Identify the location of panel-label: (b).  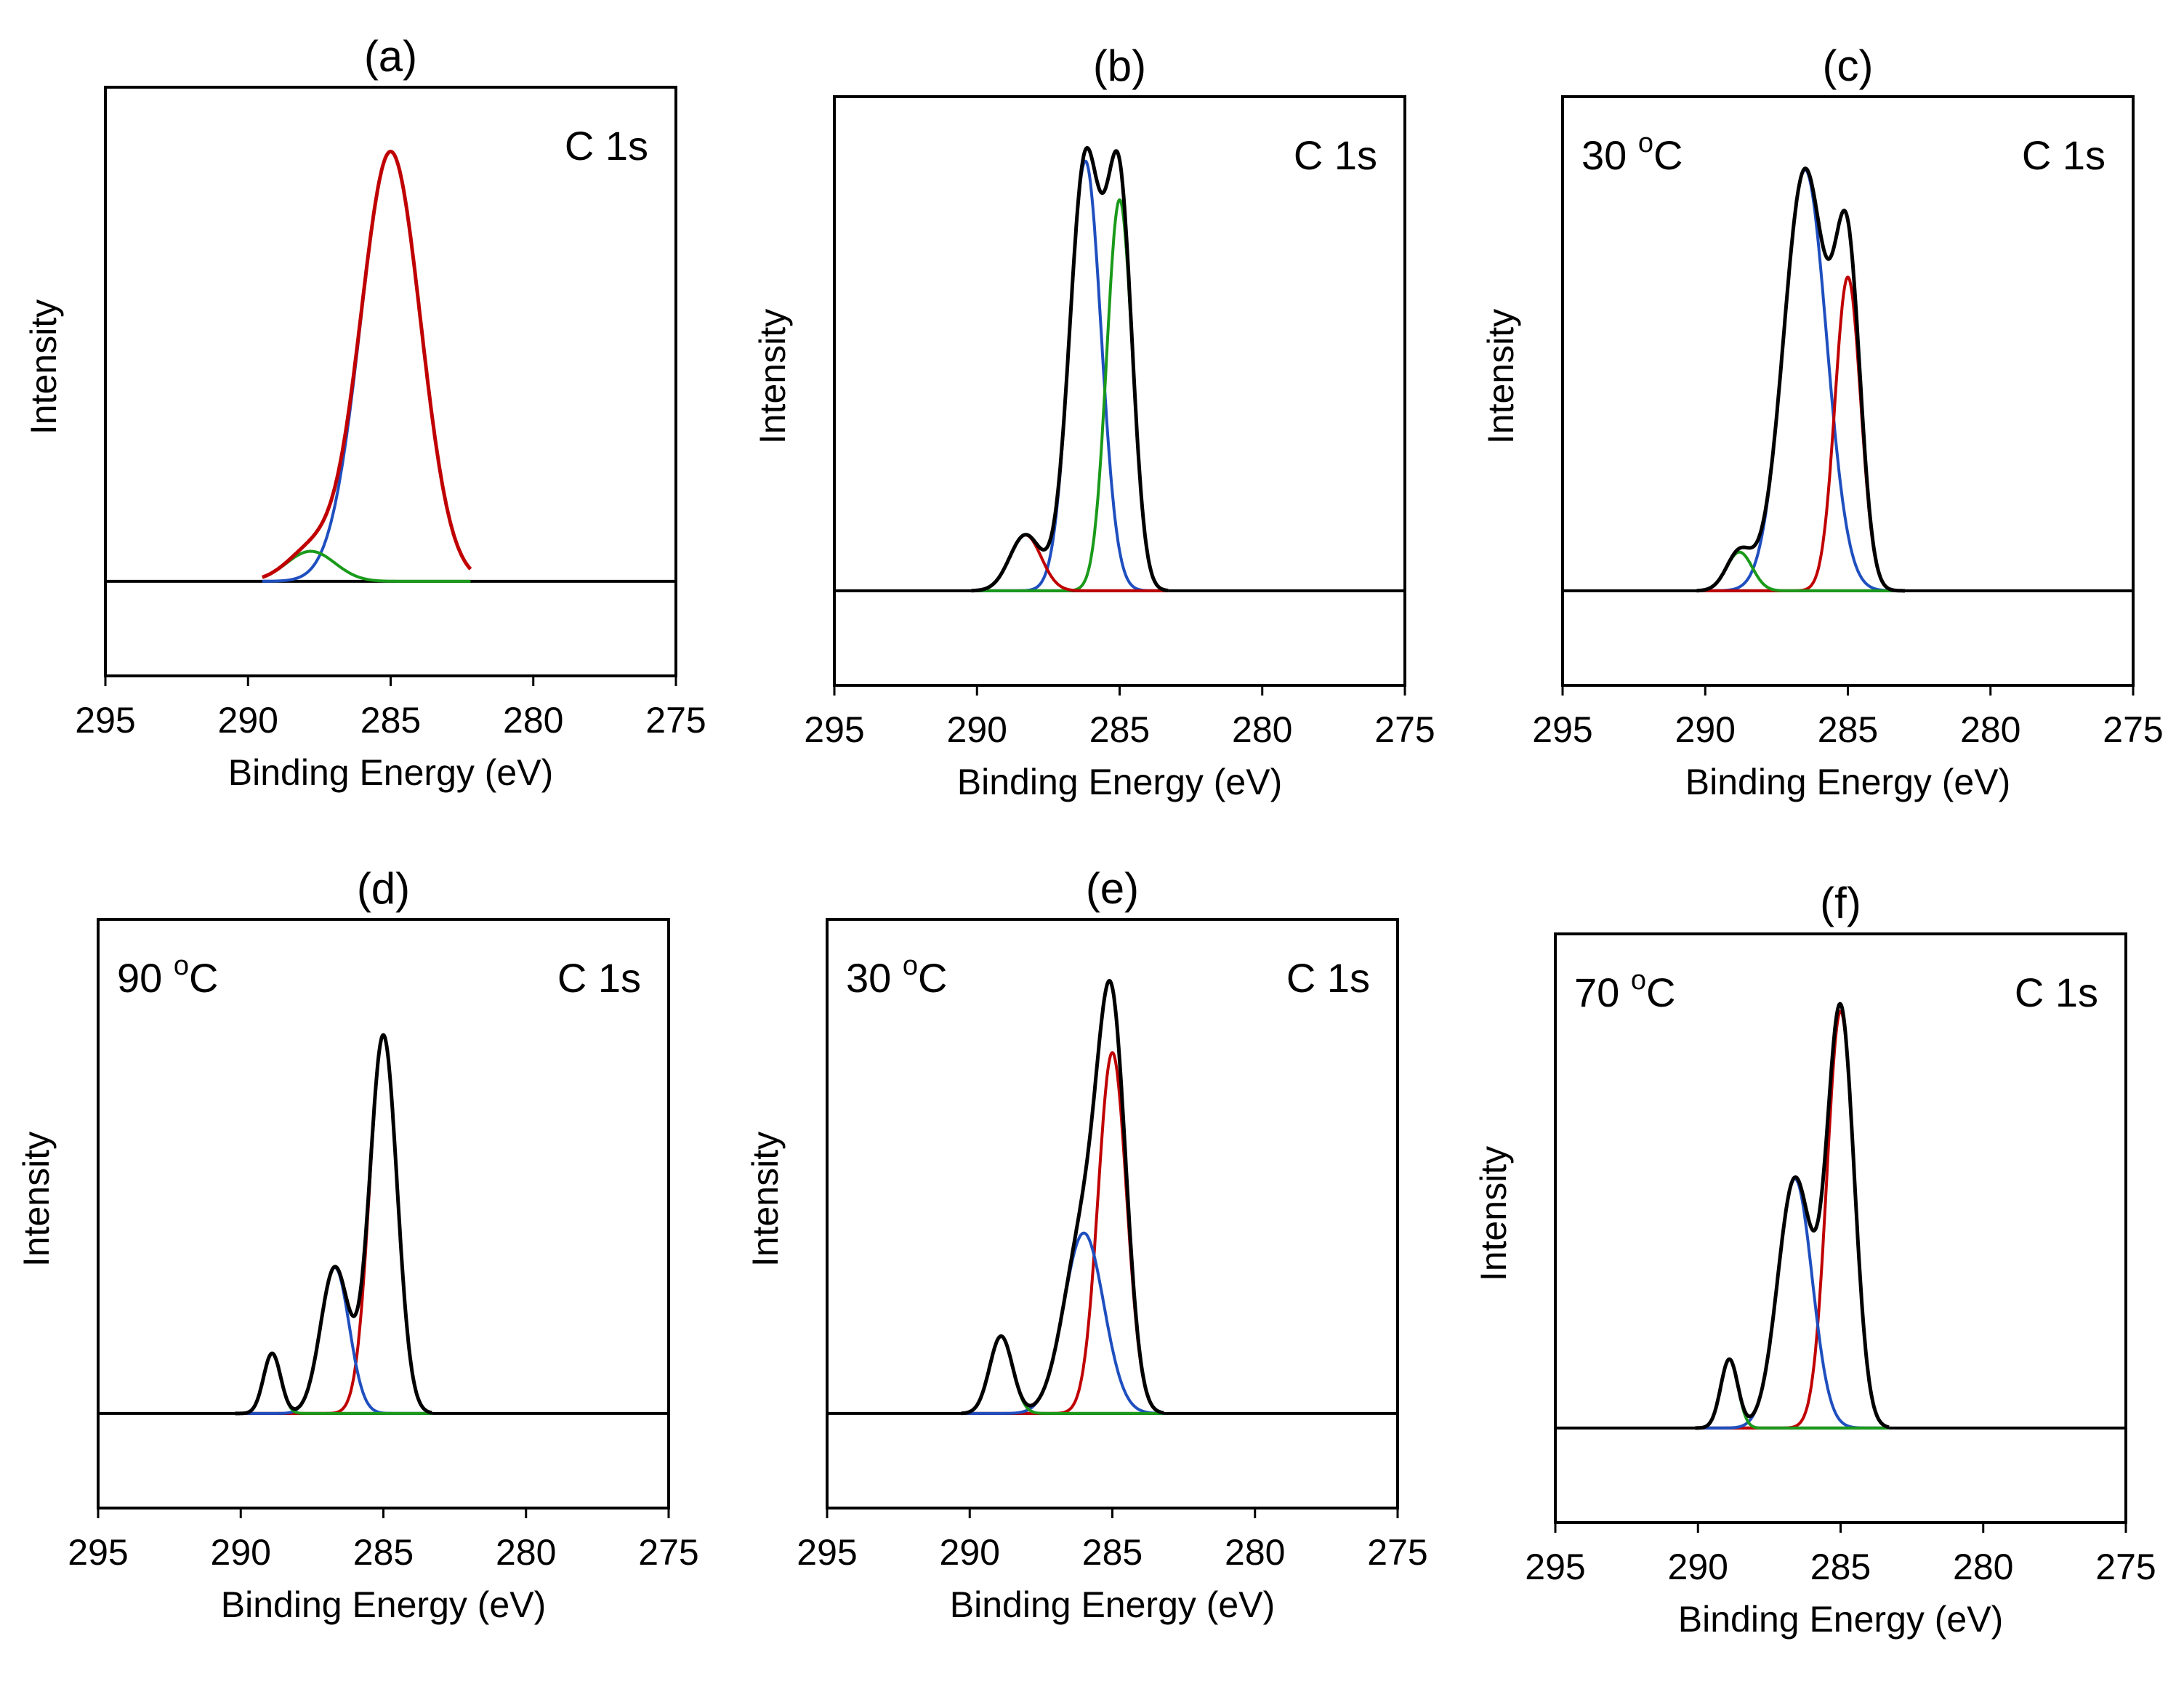
(1119, 65).